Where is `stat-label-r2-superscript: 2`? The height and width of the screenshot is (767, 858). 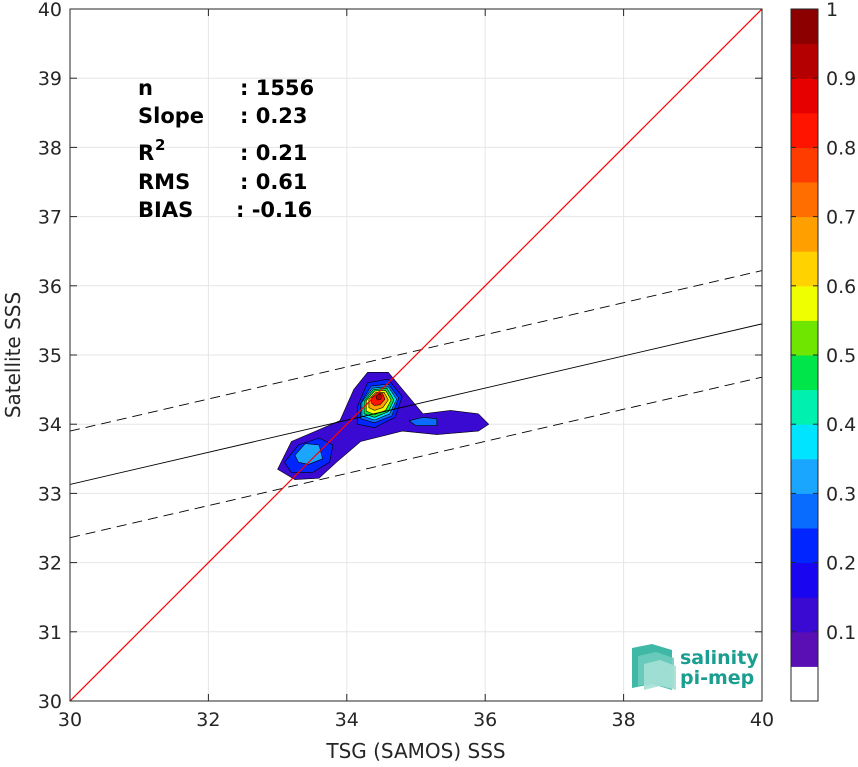
stat-label-r2-superscript: 2 is located at coordinates (160, 145).